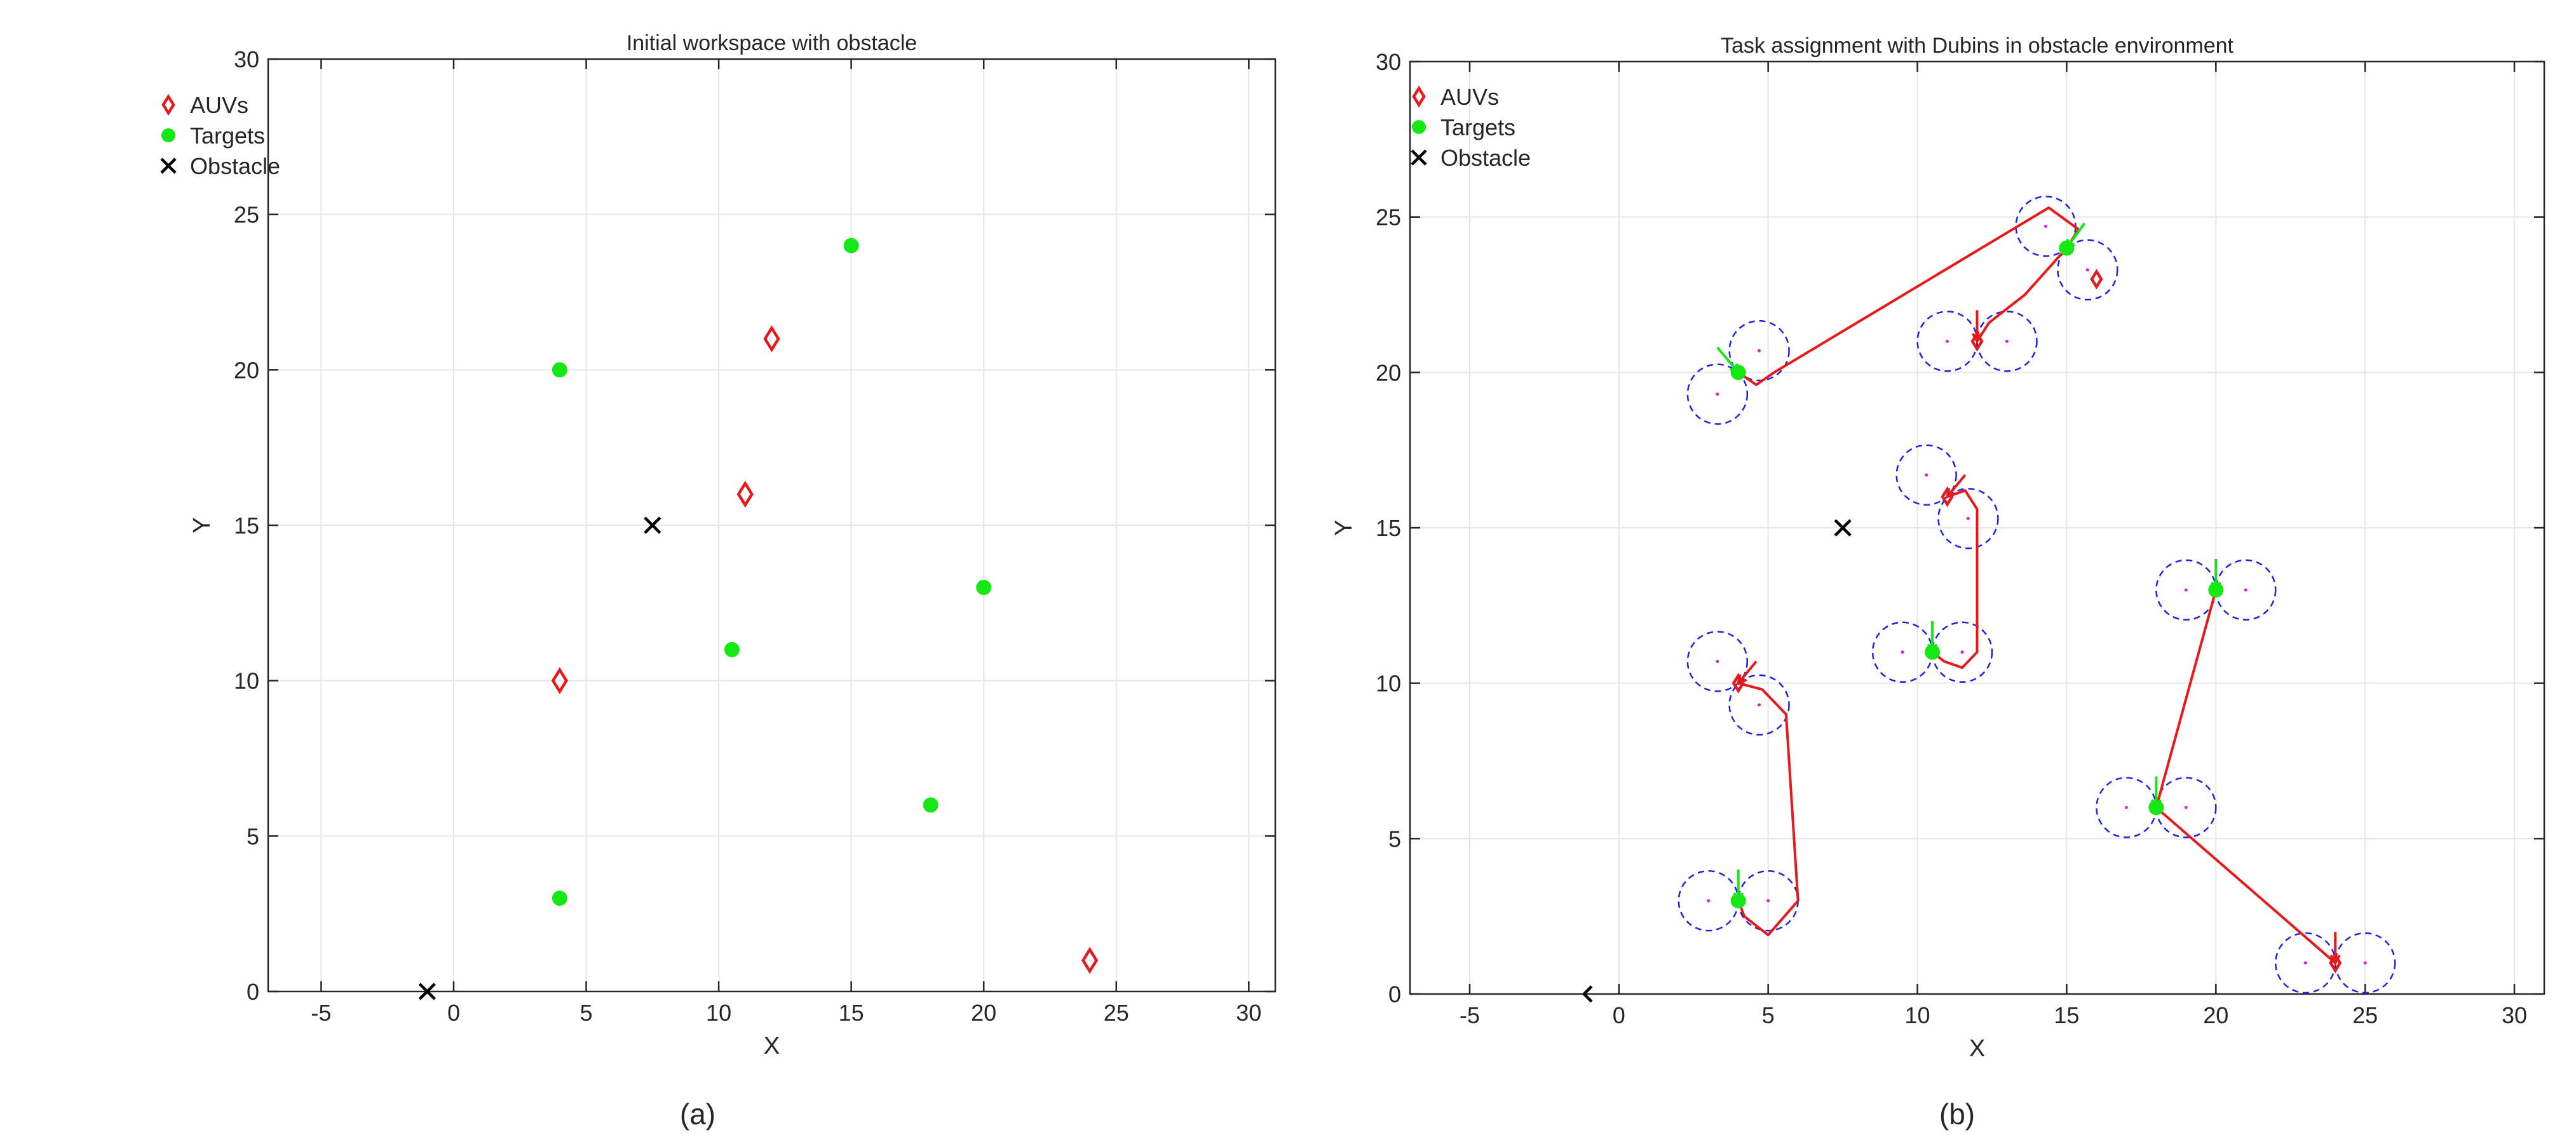 Image resolution: width=2576 pixels, height=1142 pixels. What do you see at coordinates (1388, 684) in the screenshot?
I see `y-tick-label: 10` at bounding box center [1388, 684].